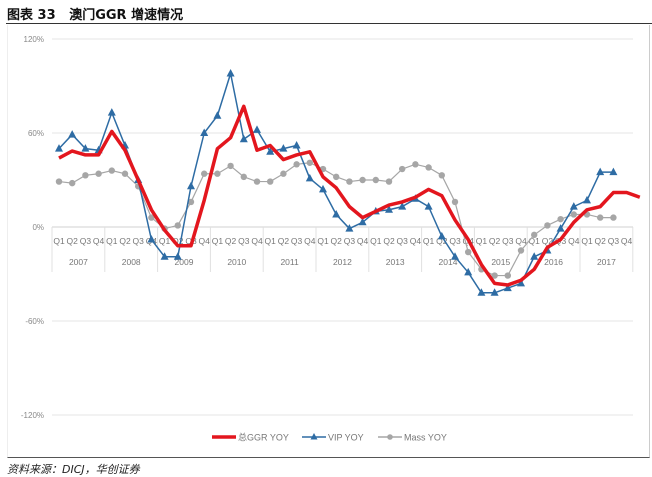 The width and height of the screenshot is (652, 477). What do you see at coordinates (32, 415) in the screenshot?
I see `y-tick-label: -120%` at bounding box center [32, 415].